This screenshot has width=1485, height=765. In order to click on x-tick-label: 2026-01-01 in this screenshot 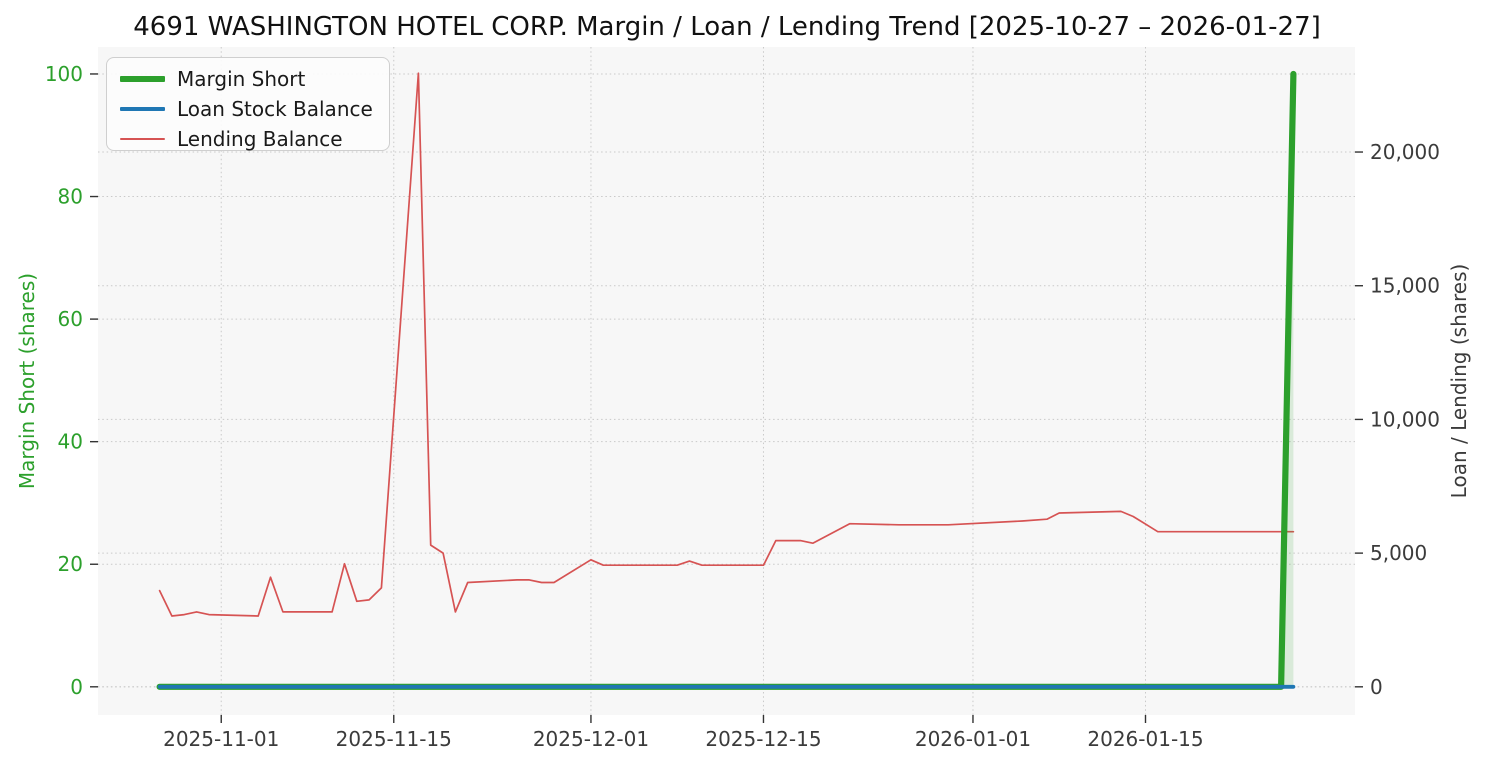, I will do `click(973, 739)`.